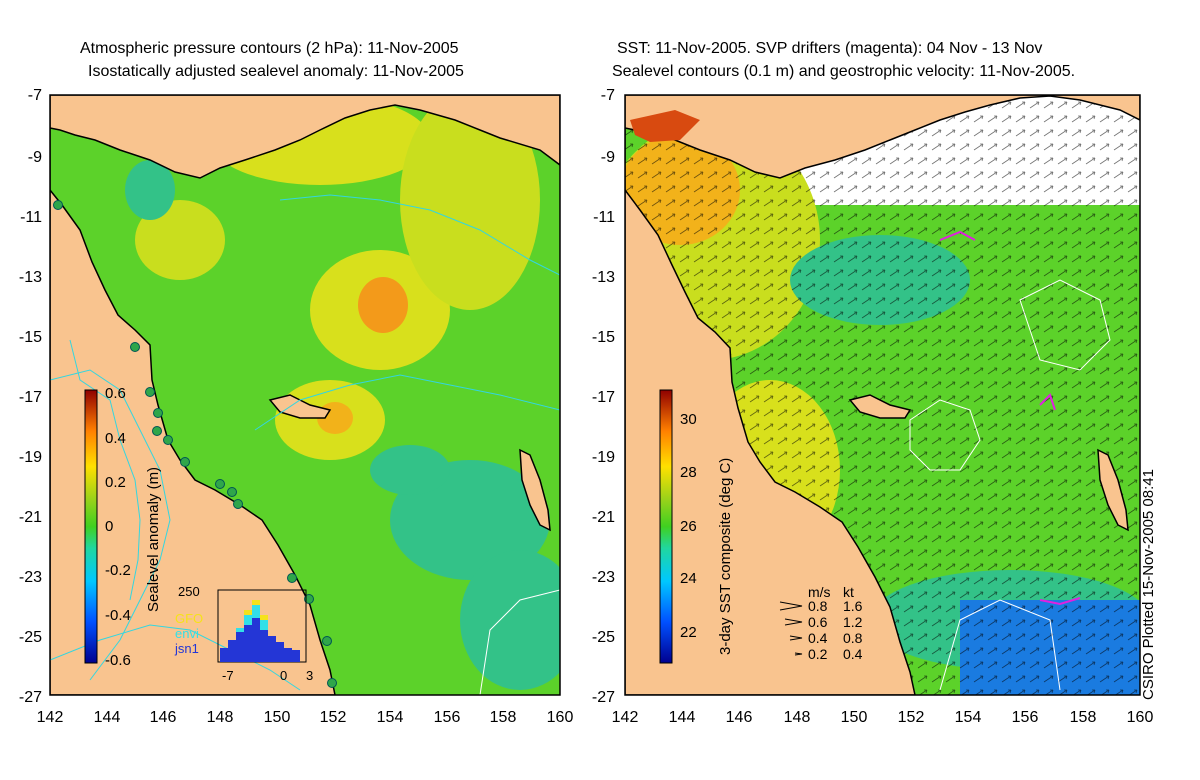 Image resolution: width=1200 pixels, height=780 pixels. I want to click on tide-gauge-markers, so click(195, 444).